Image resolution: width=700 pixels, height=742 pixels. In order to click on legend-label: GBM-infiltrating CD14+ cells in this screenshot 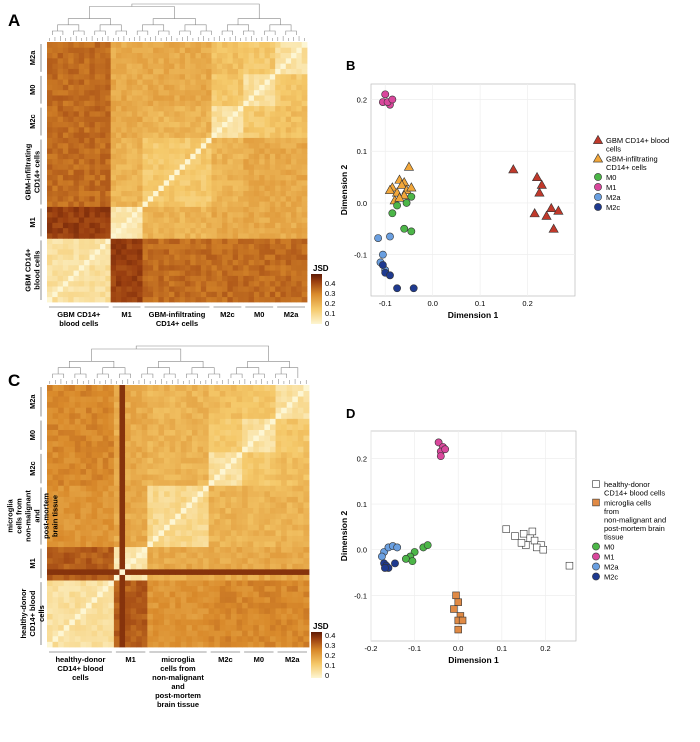, I will do `click(632, 164)`.